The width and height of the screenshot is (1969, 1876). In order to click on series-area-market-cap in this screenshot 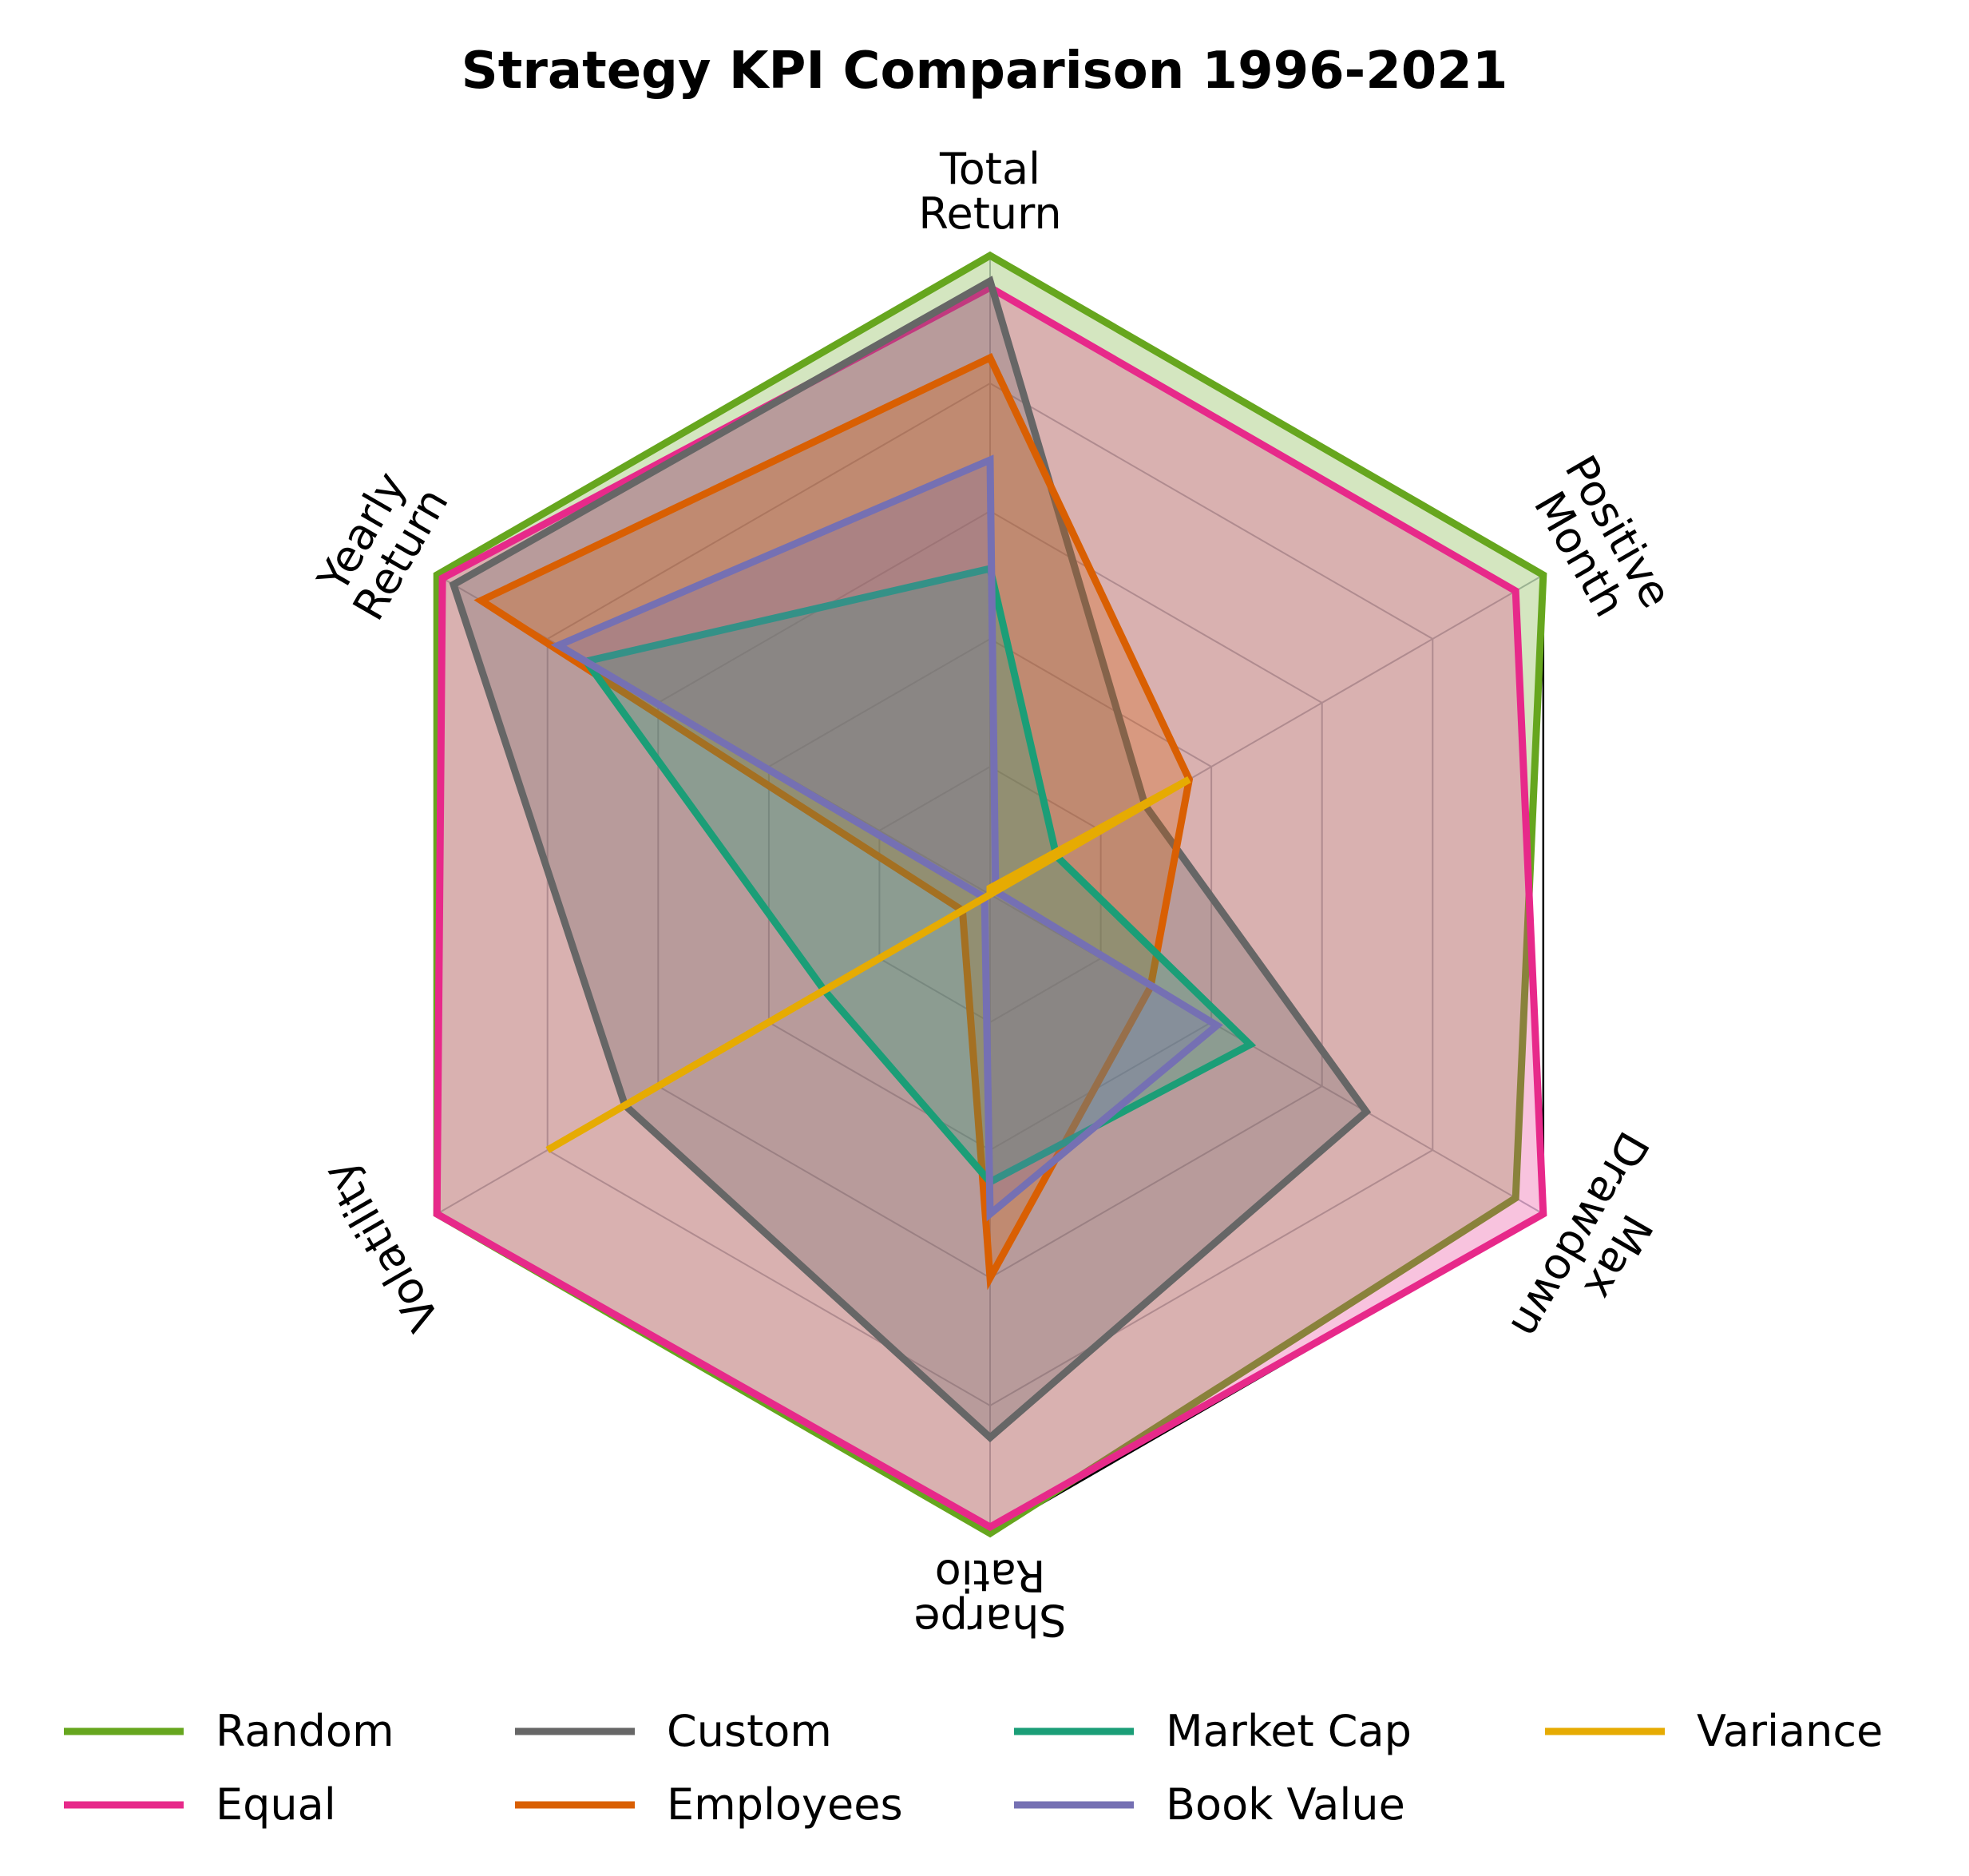, I will do `click(918, 875)`.